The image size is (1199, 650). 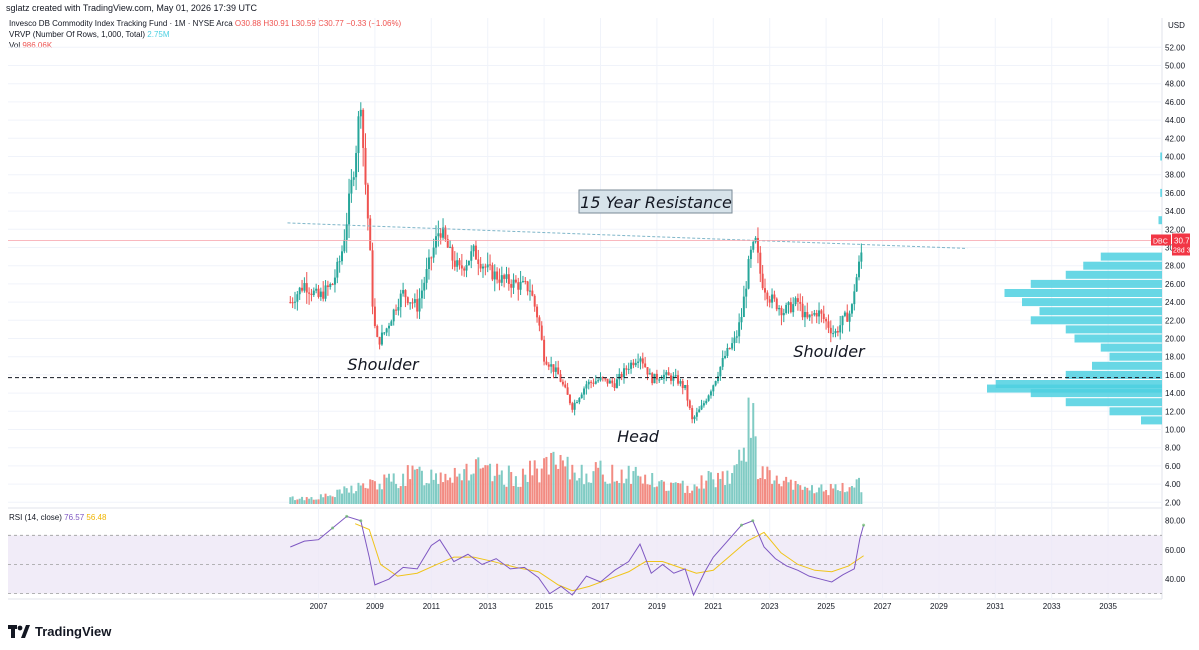 I want to click on price-tick-label: 40.00, so click(x=1175, y=157).